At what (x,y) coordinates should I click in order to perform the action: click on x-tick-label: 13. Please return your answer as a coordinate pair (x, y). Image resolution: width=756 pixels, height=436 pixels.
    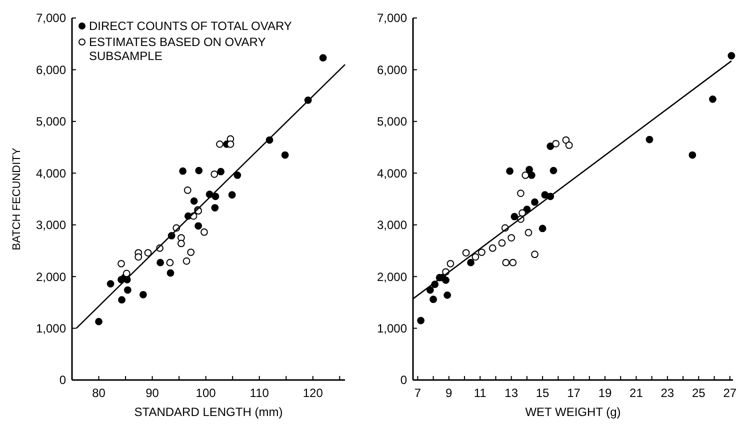
    Looking at the image, I should click on (511, 393).